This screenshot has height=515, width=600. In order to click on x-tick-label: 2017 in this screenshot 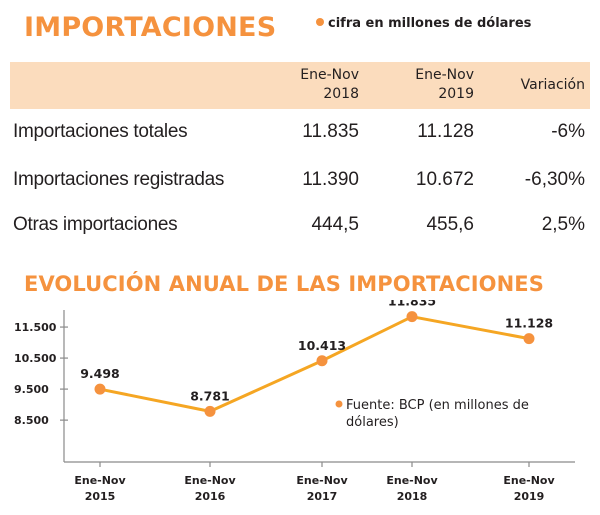, I will do `click(322, 496)`.